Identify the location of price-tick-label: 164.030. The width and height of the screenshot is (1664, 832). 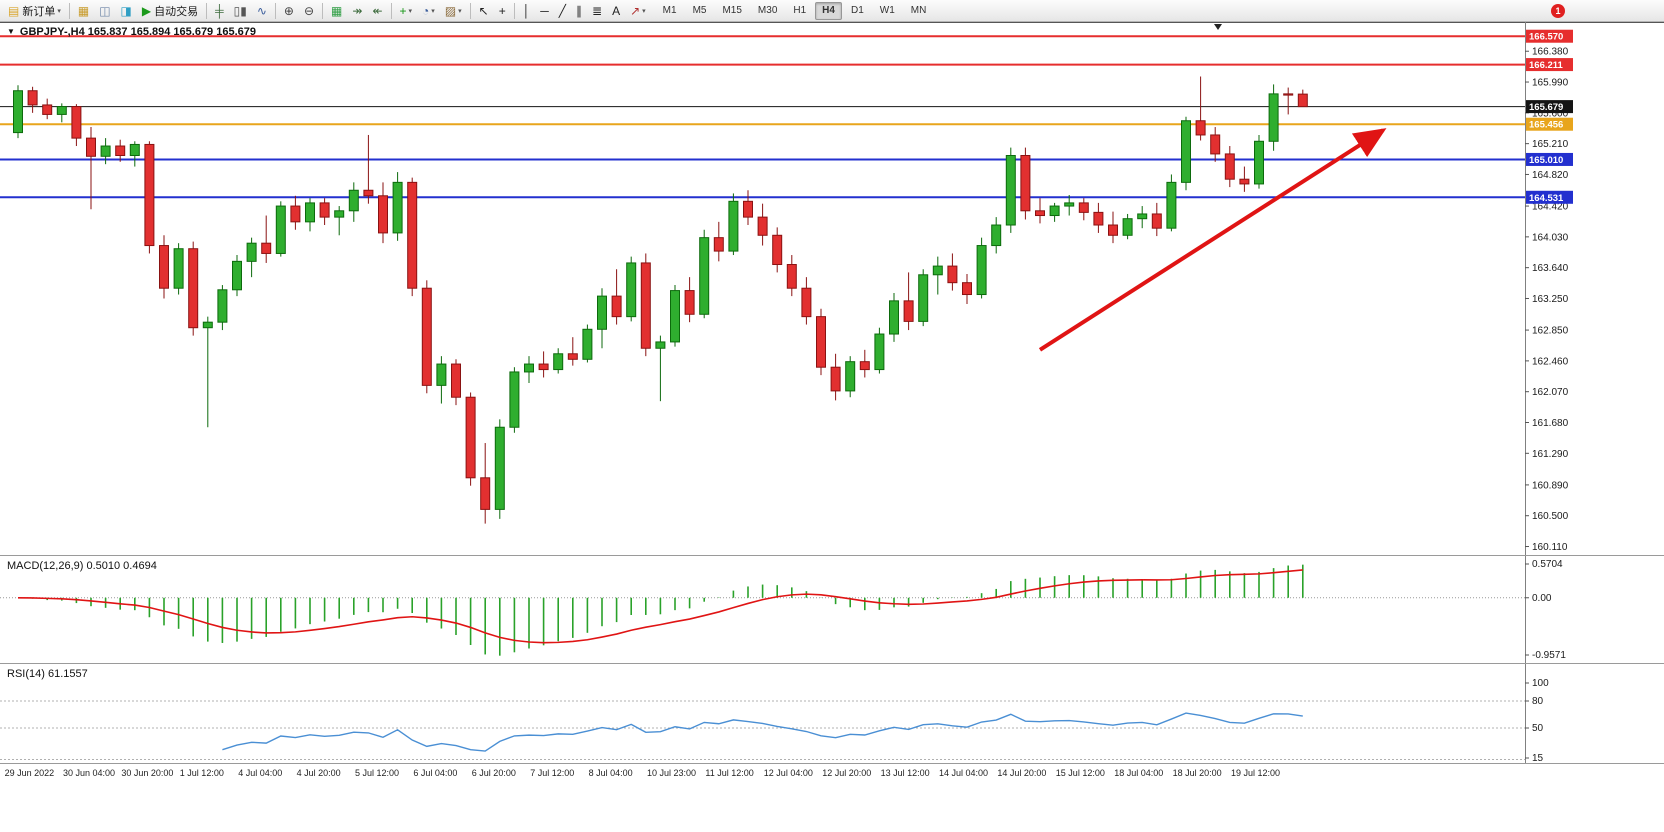
(1550, 237).